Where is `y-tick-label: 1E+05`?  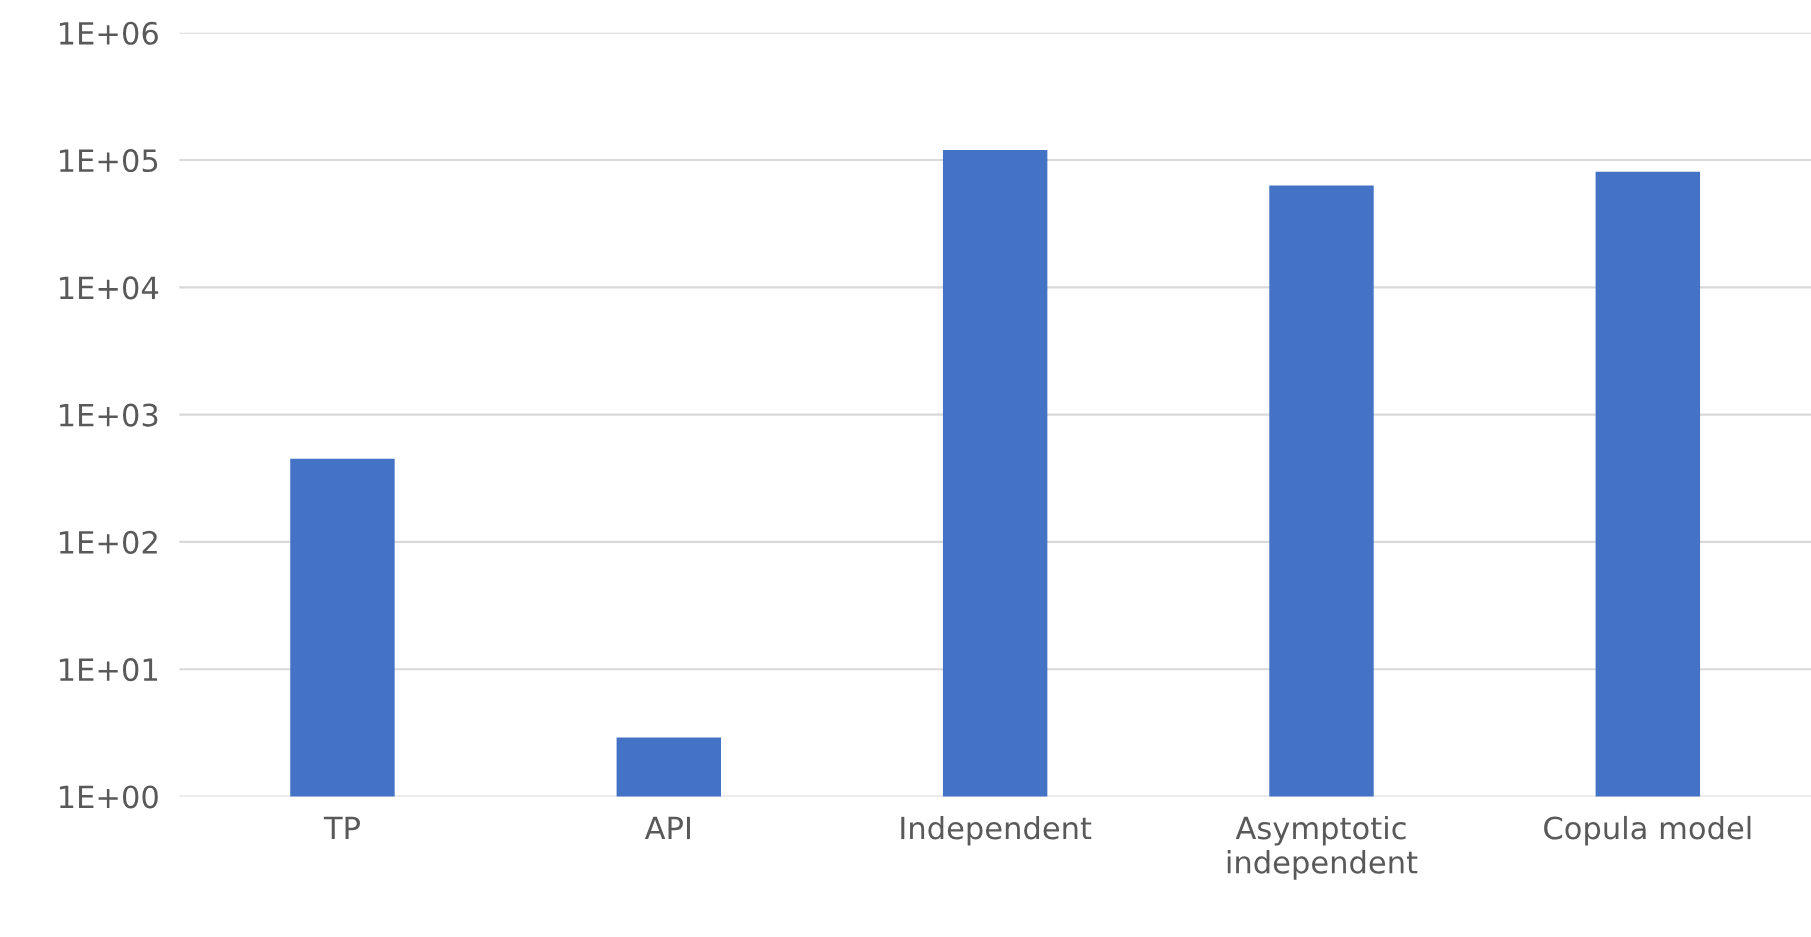 y-tick-label: 1E+05 is located at coordinates (108, 161).